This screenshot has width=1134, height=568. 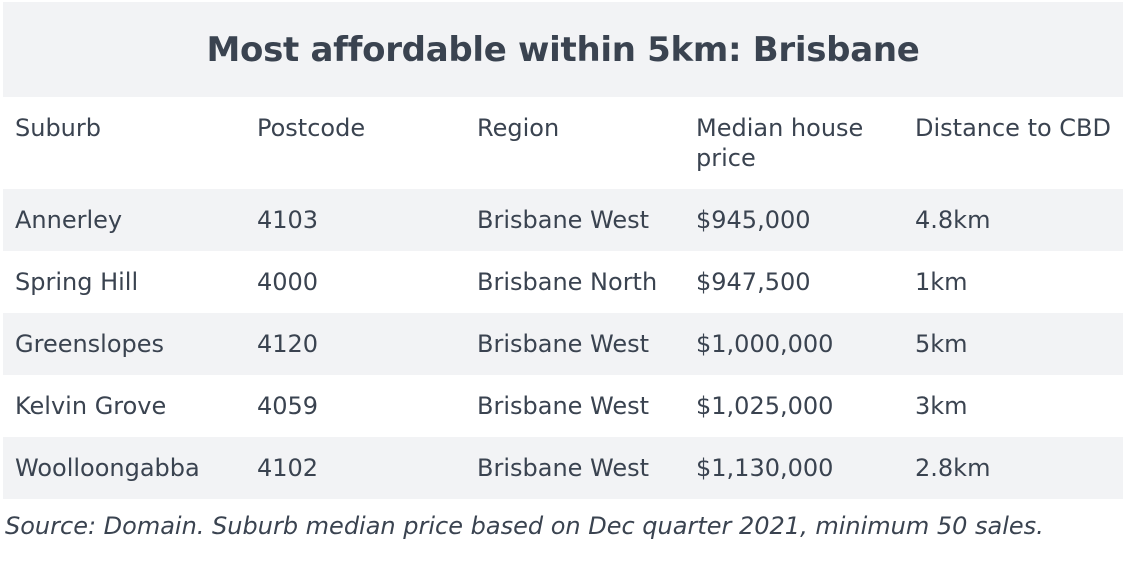 What do you see at coordinates (953, 468) in the screenshot?
I see `cell-distance: 2.8km` at bounding box center [953, 468].